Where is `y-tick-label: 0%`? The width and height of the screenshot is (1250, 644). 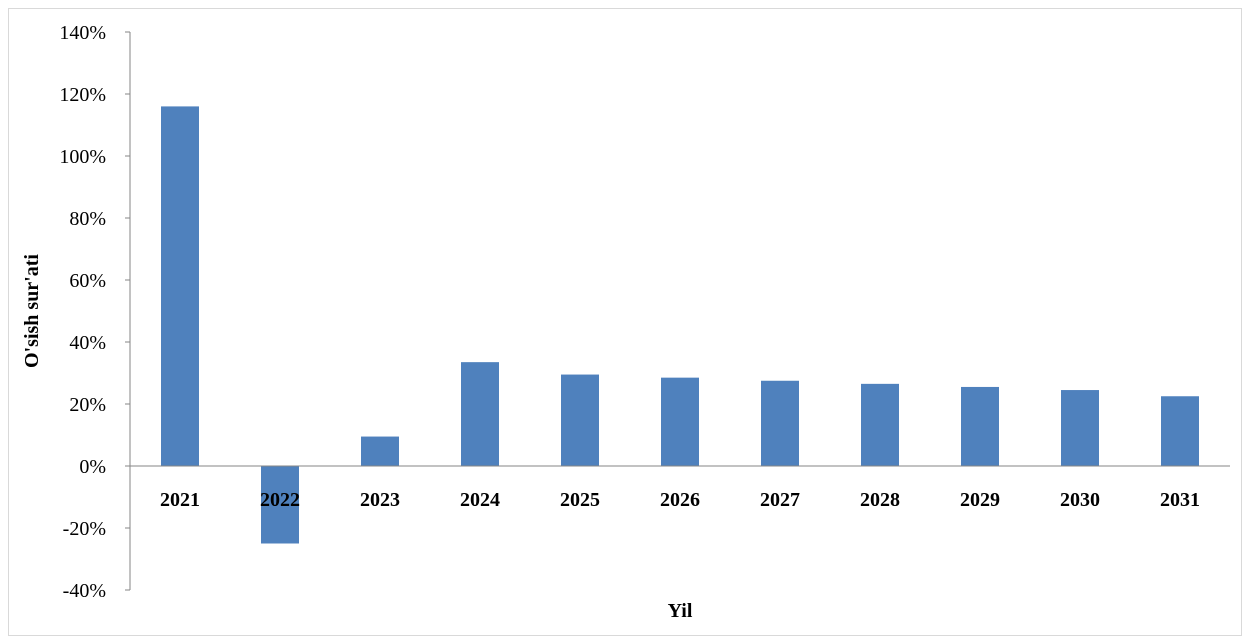 y-tick-label: 0% is located at coordinates (92, 467).